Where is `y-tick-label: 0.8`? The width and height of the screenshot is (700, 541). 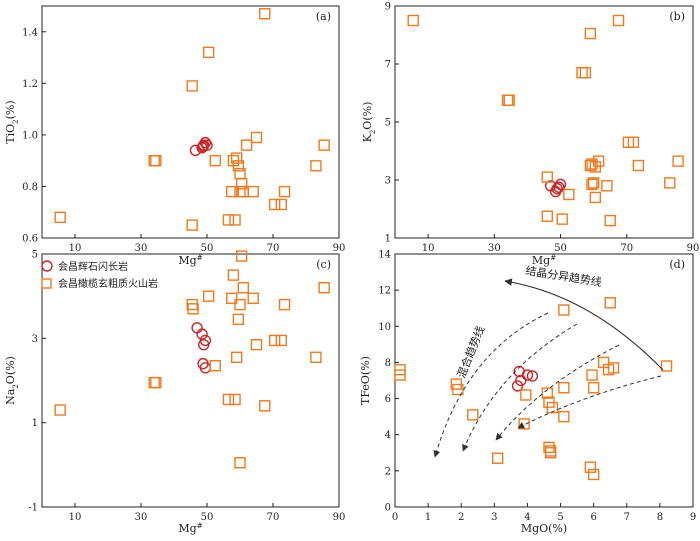
y-tick-label: 0.8 is located at coordinates (30, 187).